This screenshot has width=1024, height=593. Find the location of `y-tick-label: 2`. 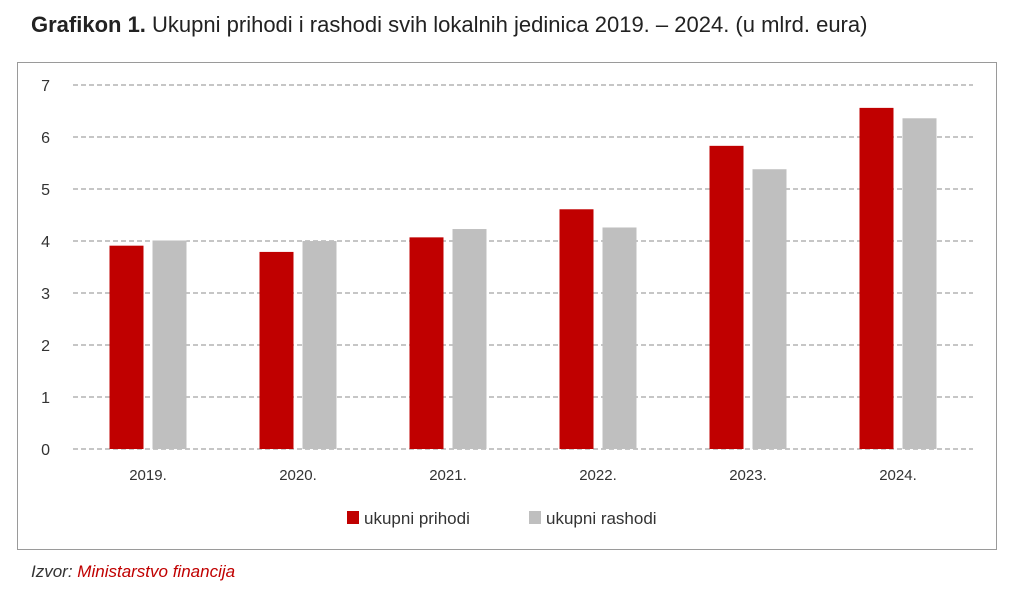

y-tick-label: 2 is located at coordinates (45, 346).